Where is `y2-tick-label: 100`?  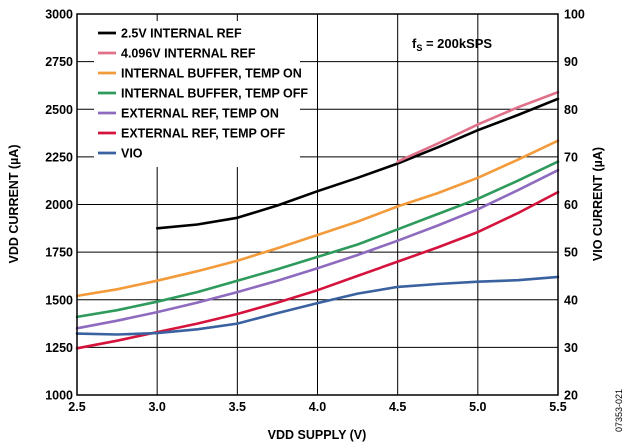
y2-tick-label: 100 is located at coordinates (574, 15).